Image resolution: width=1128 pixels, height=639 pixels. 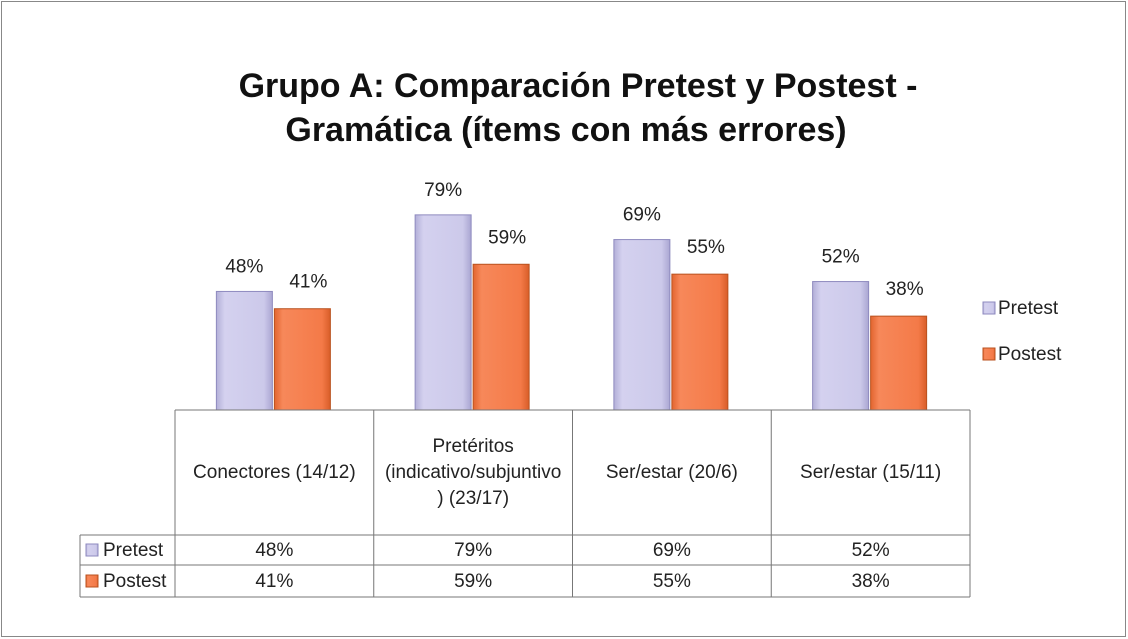 What do you see at coordinates (274, 581) in the screenshot?
I see `table-cell: 41%` at bounding box center [274, 581].